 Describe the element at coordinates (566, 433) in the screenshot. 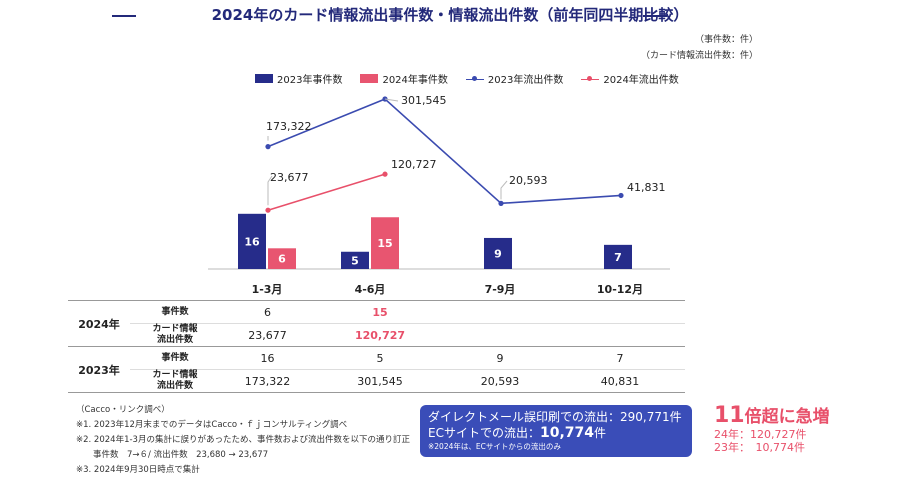

I see `callout-line2-number: 10,774` at that location.